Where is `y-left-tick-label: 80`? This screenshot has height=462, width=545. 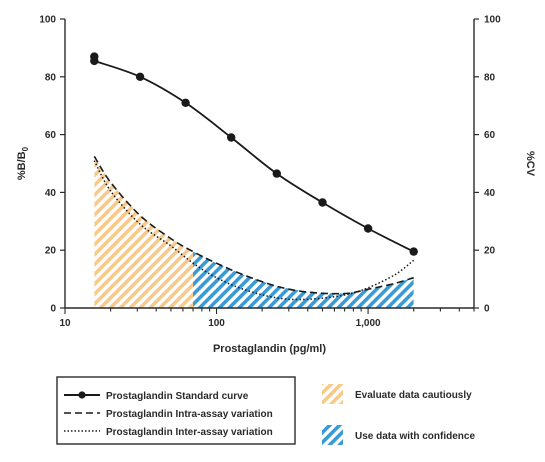
y-left-tick-label: 80 is located at coordinates (51, 77).